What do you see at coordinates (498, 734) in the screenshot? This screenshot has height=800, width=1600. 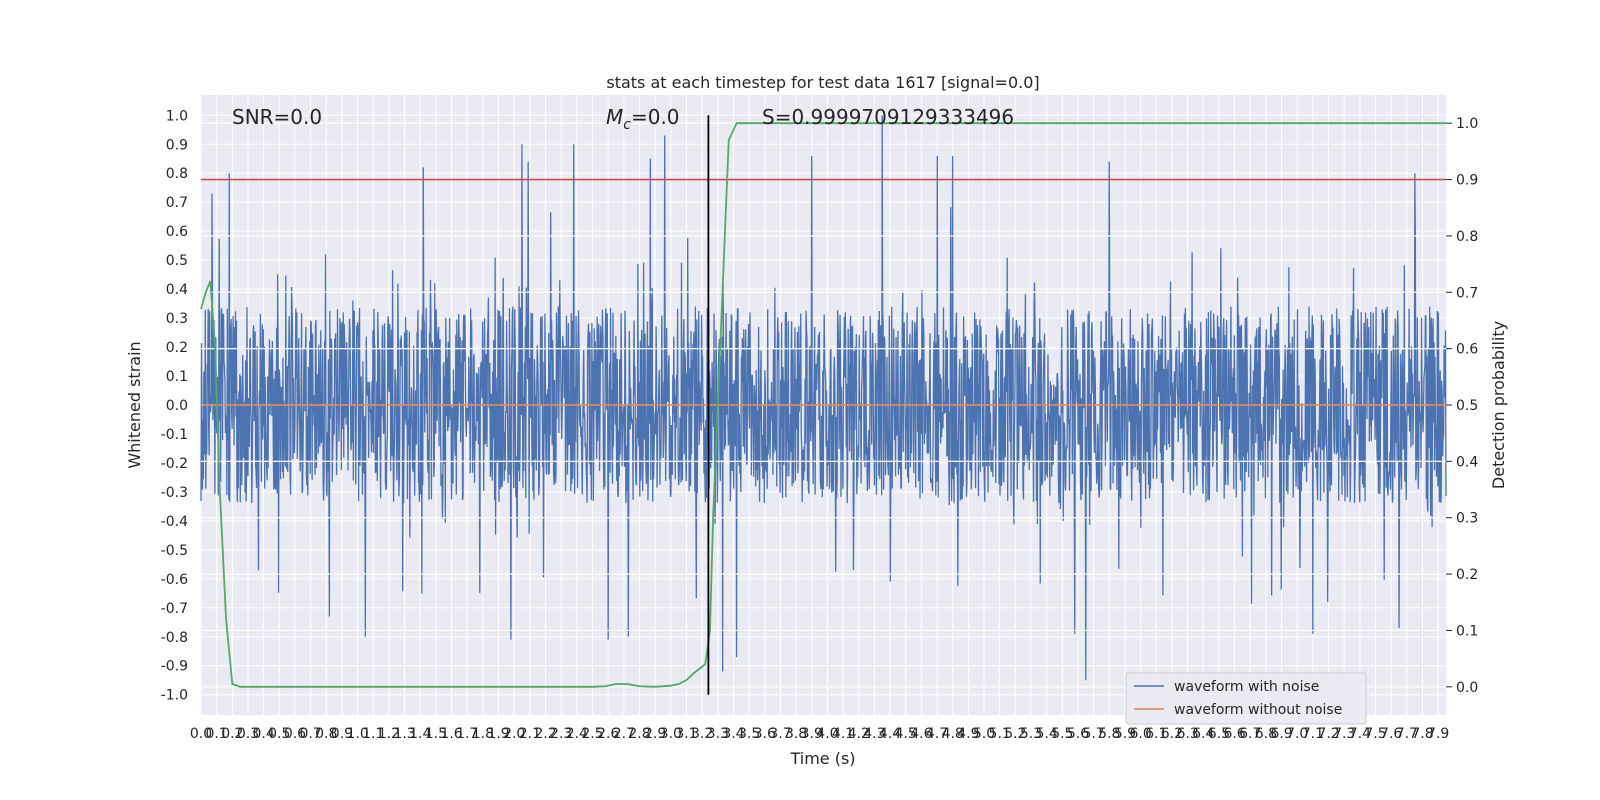 I see `x-tick-label: 1.9` at bounding box center [498, 734].